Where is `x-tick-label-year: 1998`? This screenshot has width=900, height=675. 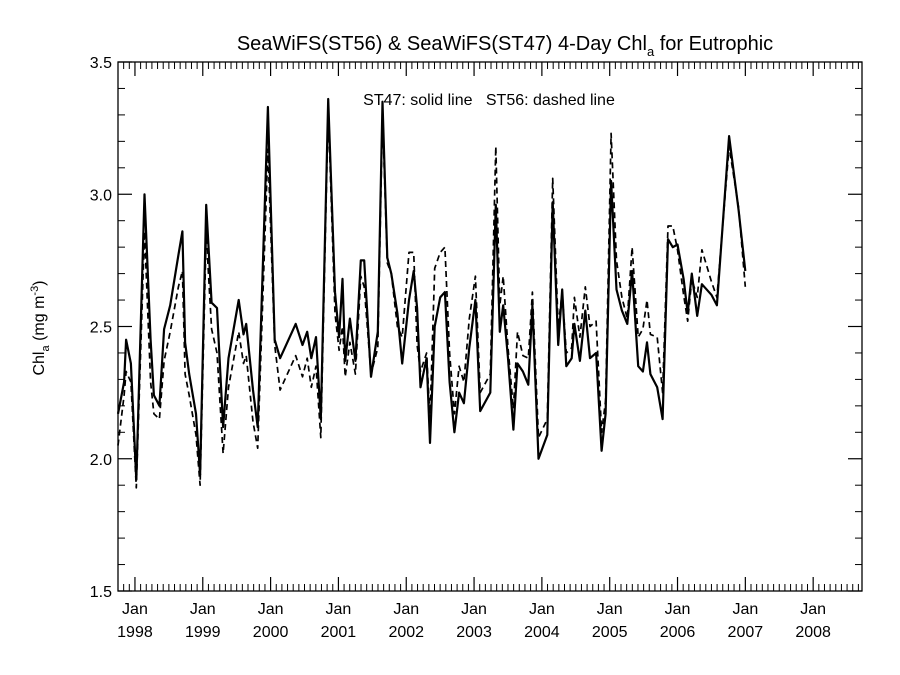
x-tick-label-year: 1998 is located at coordinates (135, 632).